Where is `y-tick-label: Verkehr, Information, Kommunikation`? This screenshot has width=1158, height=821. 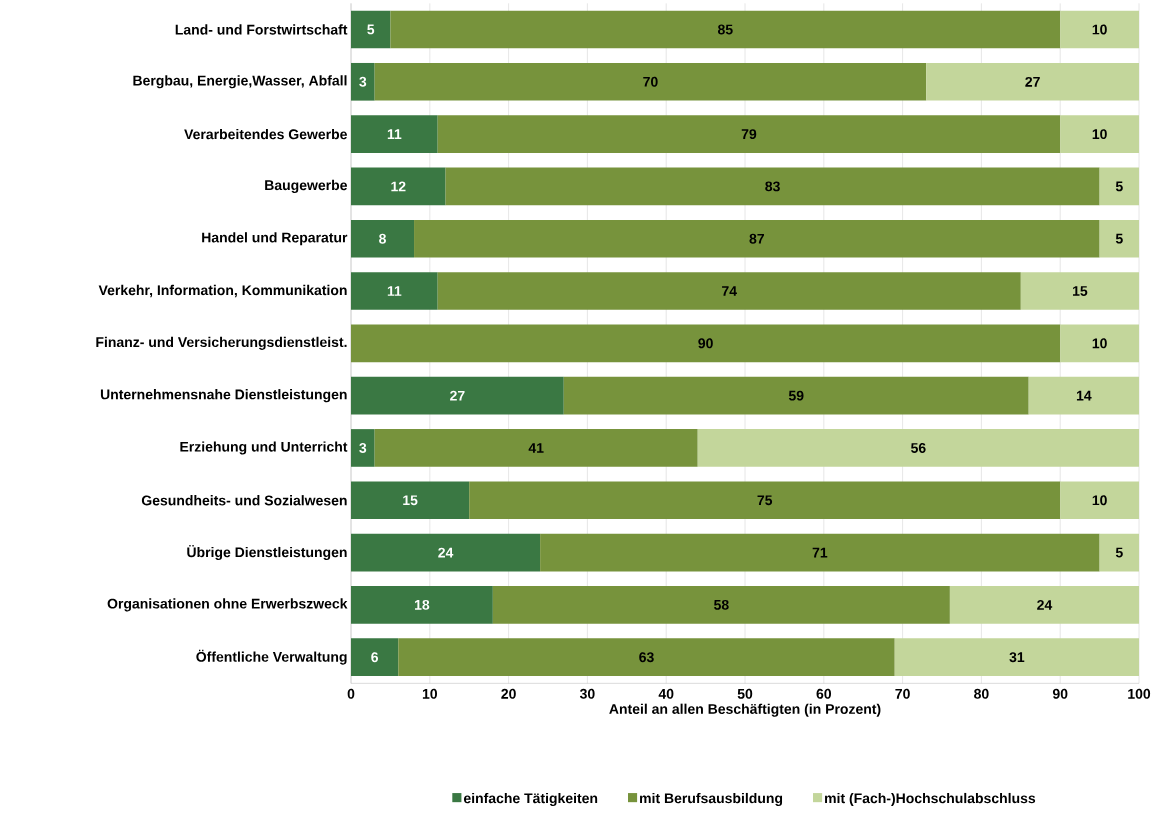
y-tick-label: Verkehr, Information, Kommunikation is located at coordinates (222, 291).